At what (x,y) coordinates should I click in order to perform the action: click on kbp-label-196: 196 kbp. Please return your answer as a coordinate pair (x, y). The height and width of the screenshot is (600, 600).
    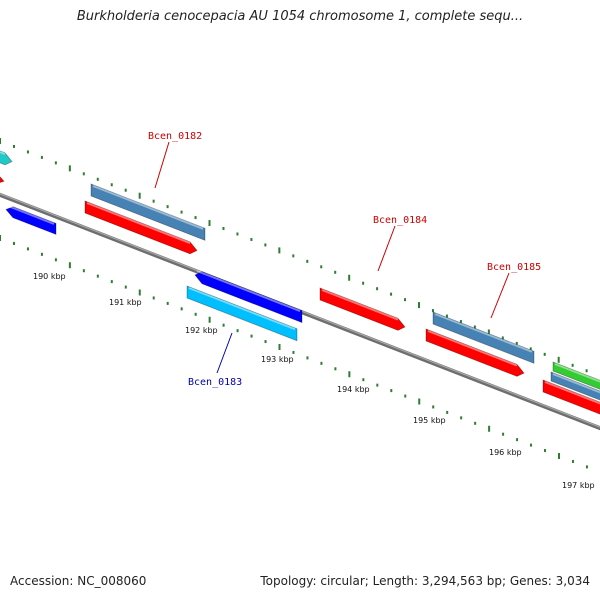
    Looking at the image, I should click on (505, 452).